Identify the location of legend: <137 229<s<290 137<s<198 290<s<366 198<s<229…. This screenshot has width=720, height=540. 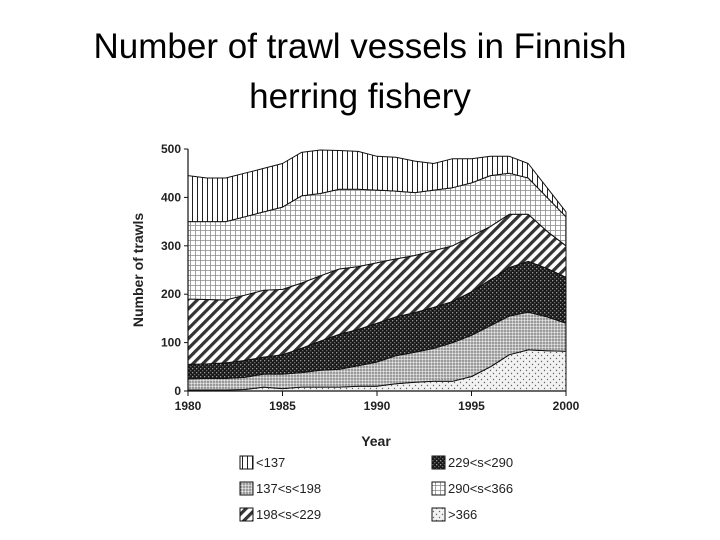
(376, 488).